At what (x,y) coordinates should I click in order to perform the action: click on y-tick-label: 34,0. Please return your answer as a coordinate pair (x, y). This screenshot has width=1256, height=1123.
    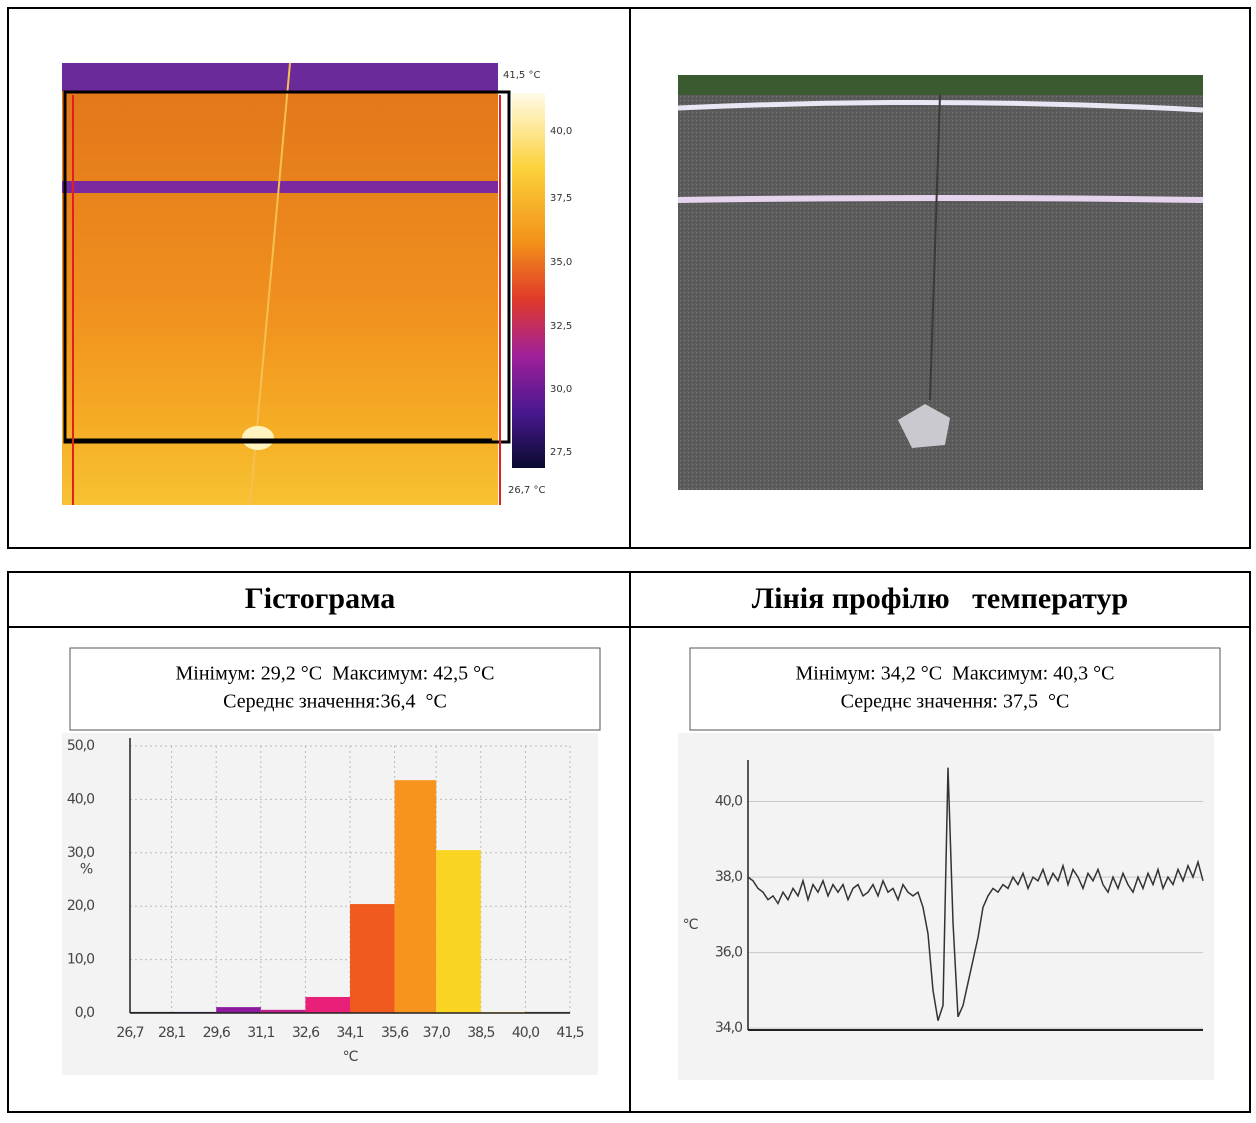
    Looking at the image, I should click on (728, 1028).